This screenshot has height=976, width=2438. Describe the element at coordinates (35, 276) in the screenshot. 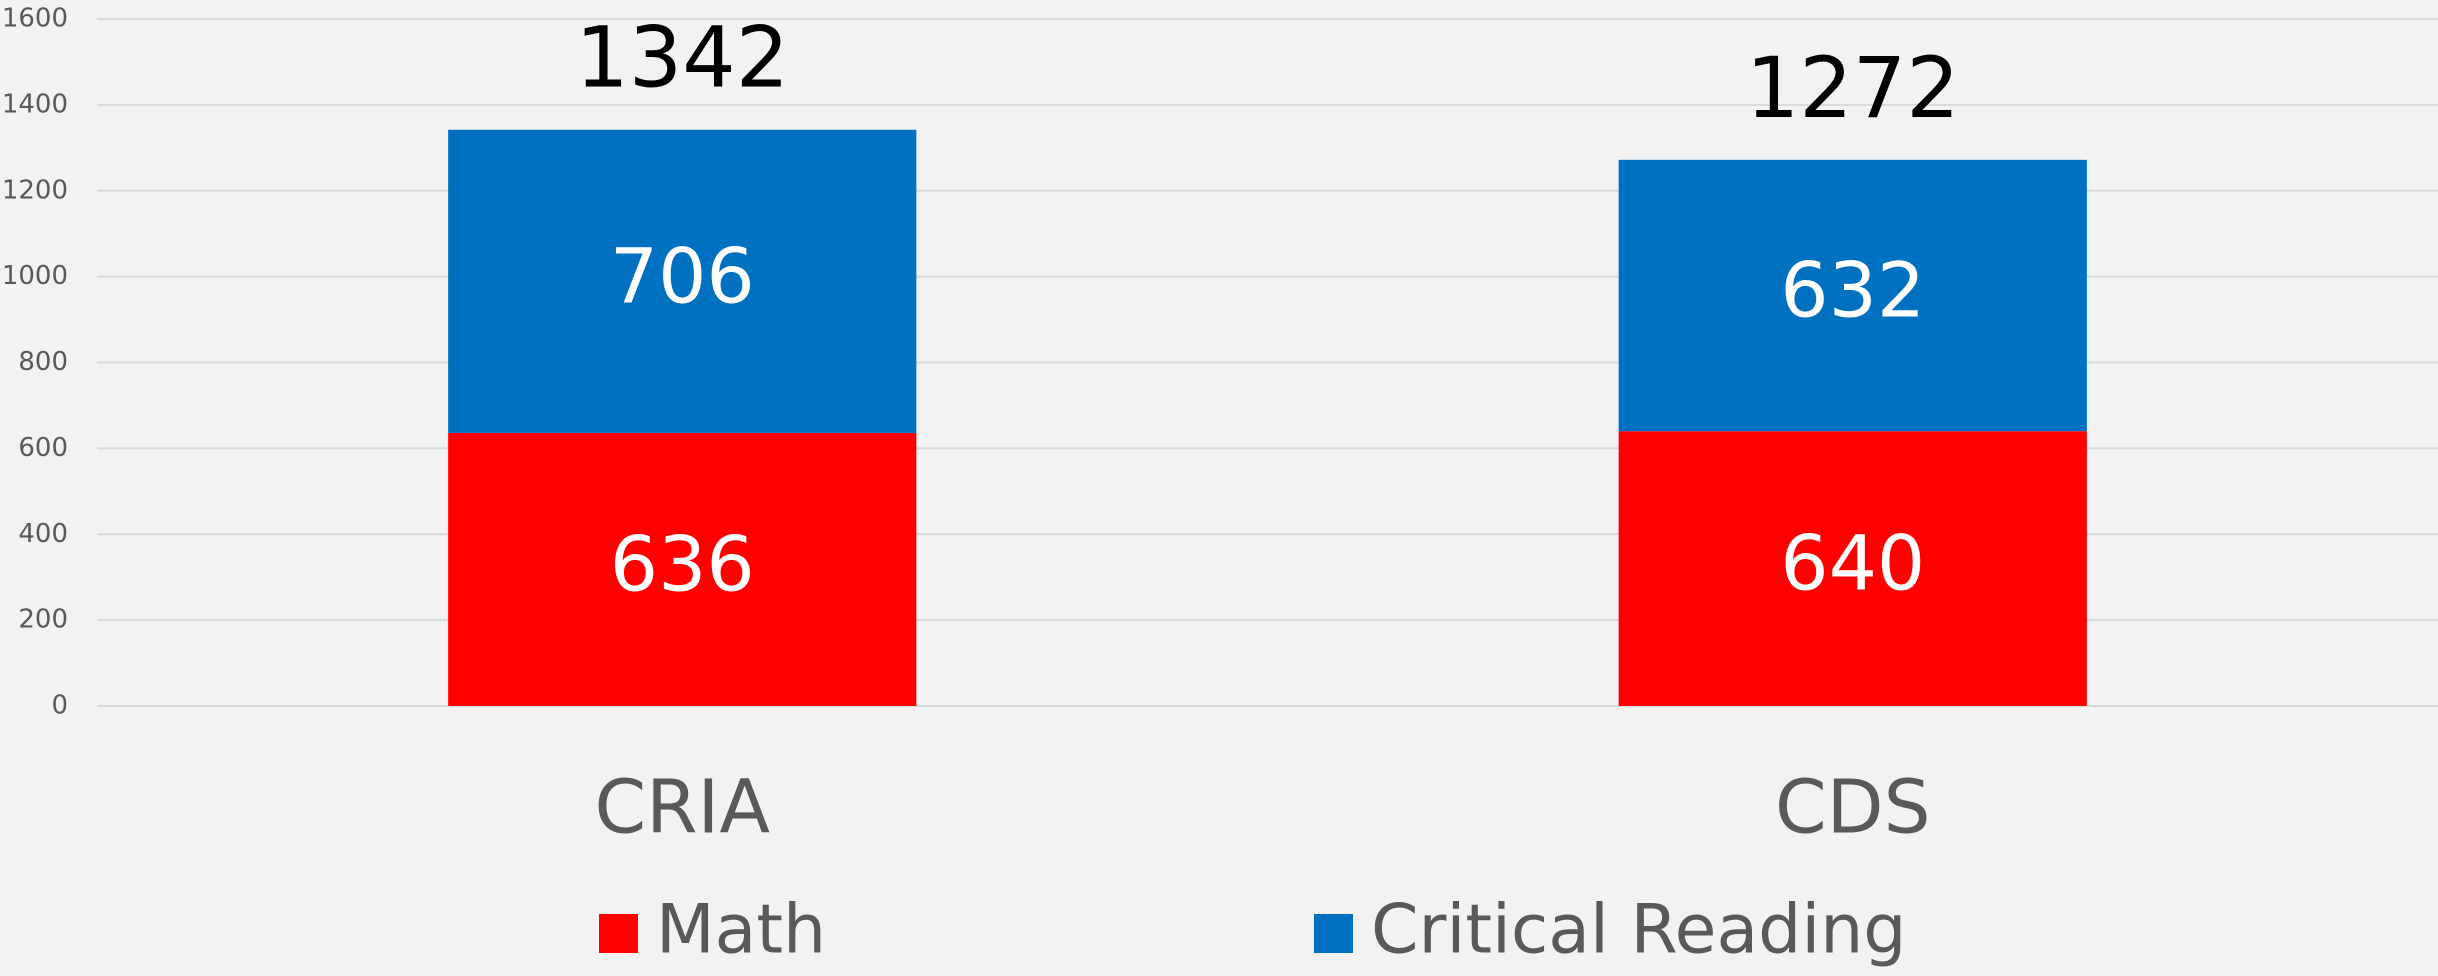

I see `y-tick-label: 1000` at that location.